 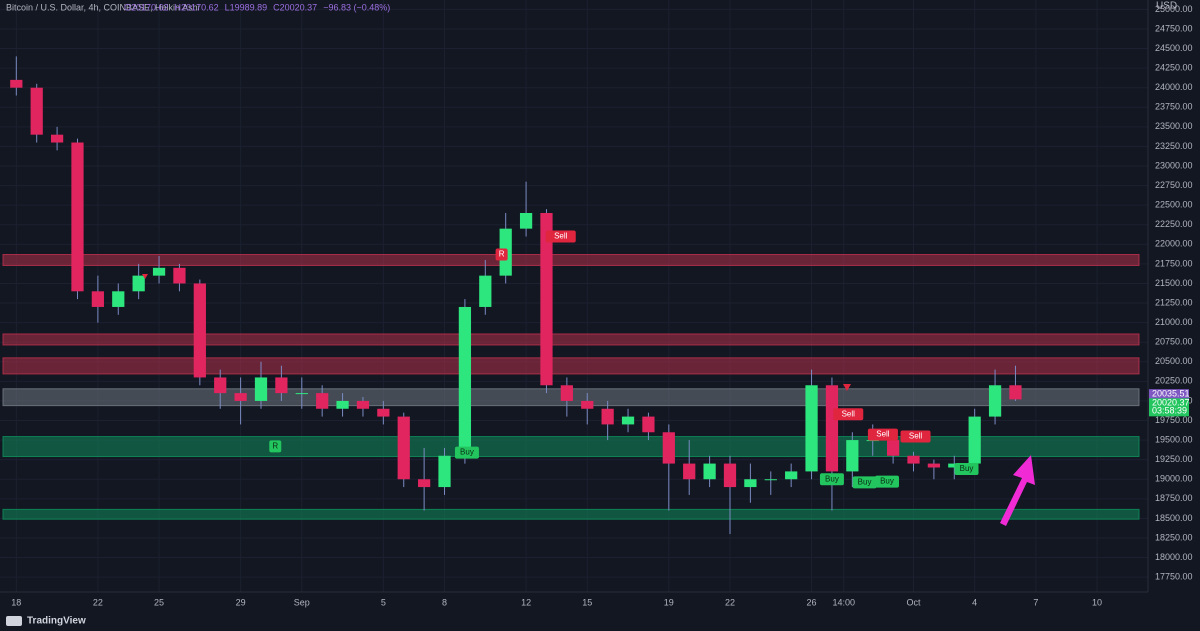 I want to click on x-tick-label: 7, so click(x=1035, y=602).